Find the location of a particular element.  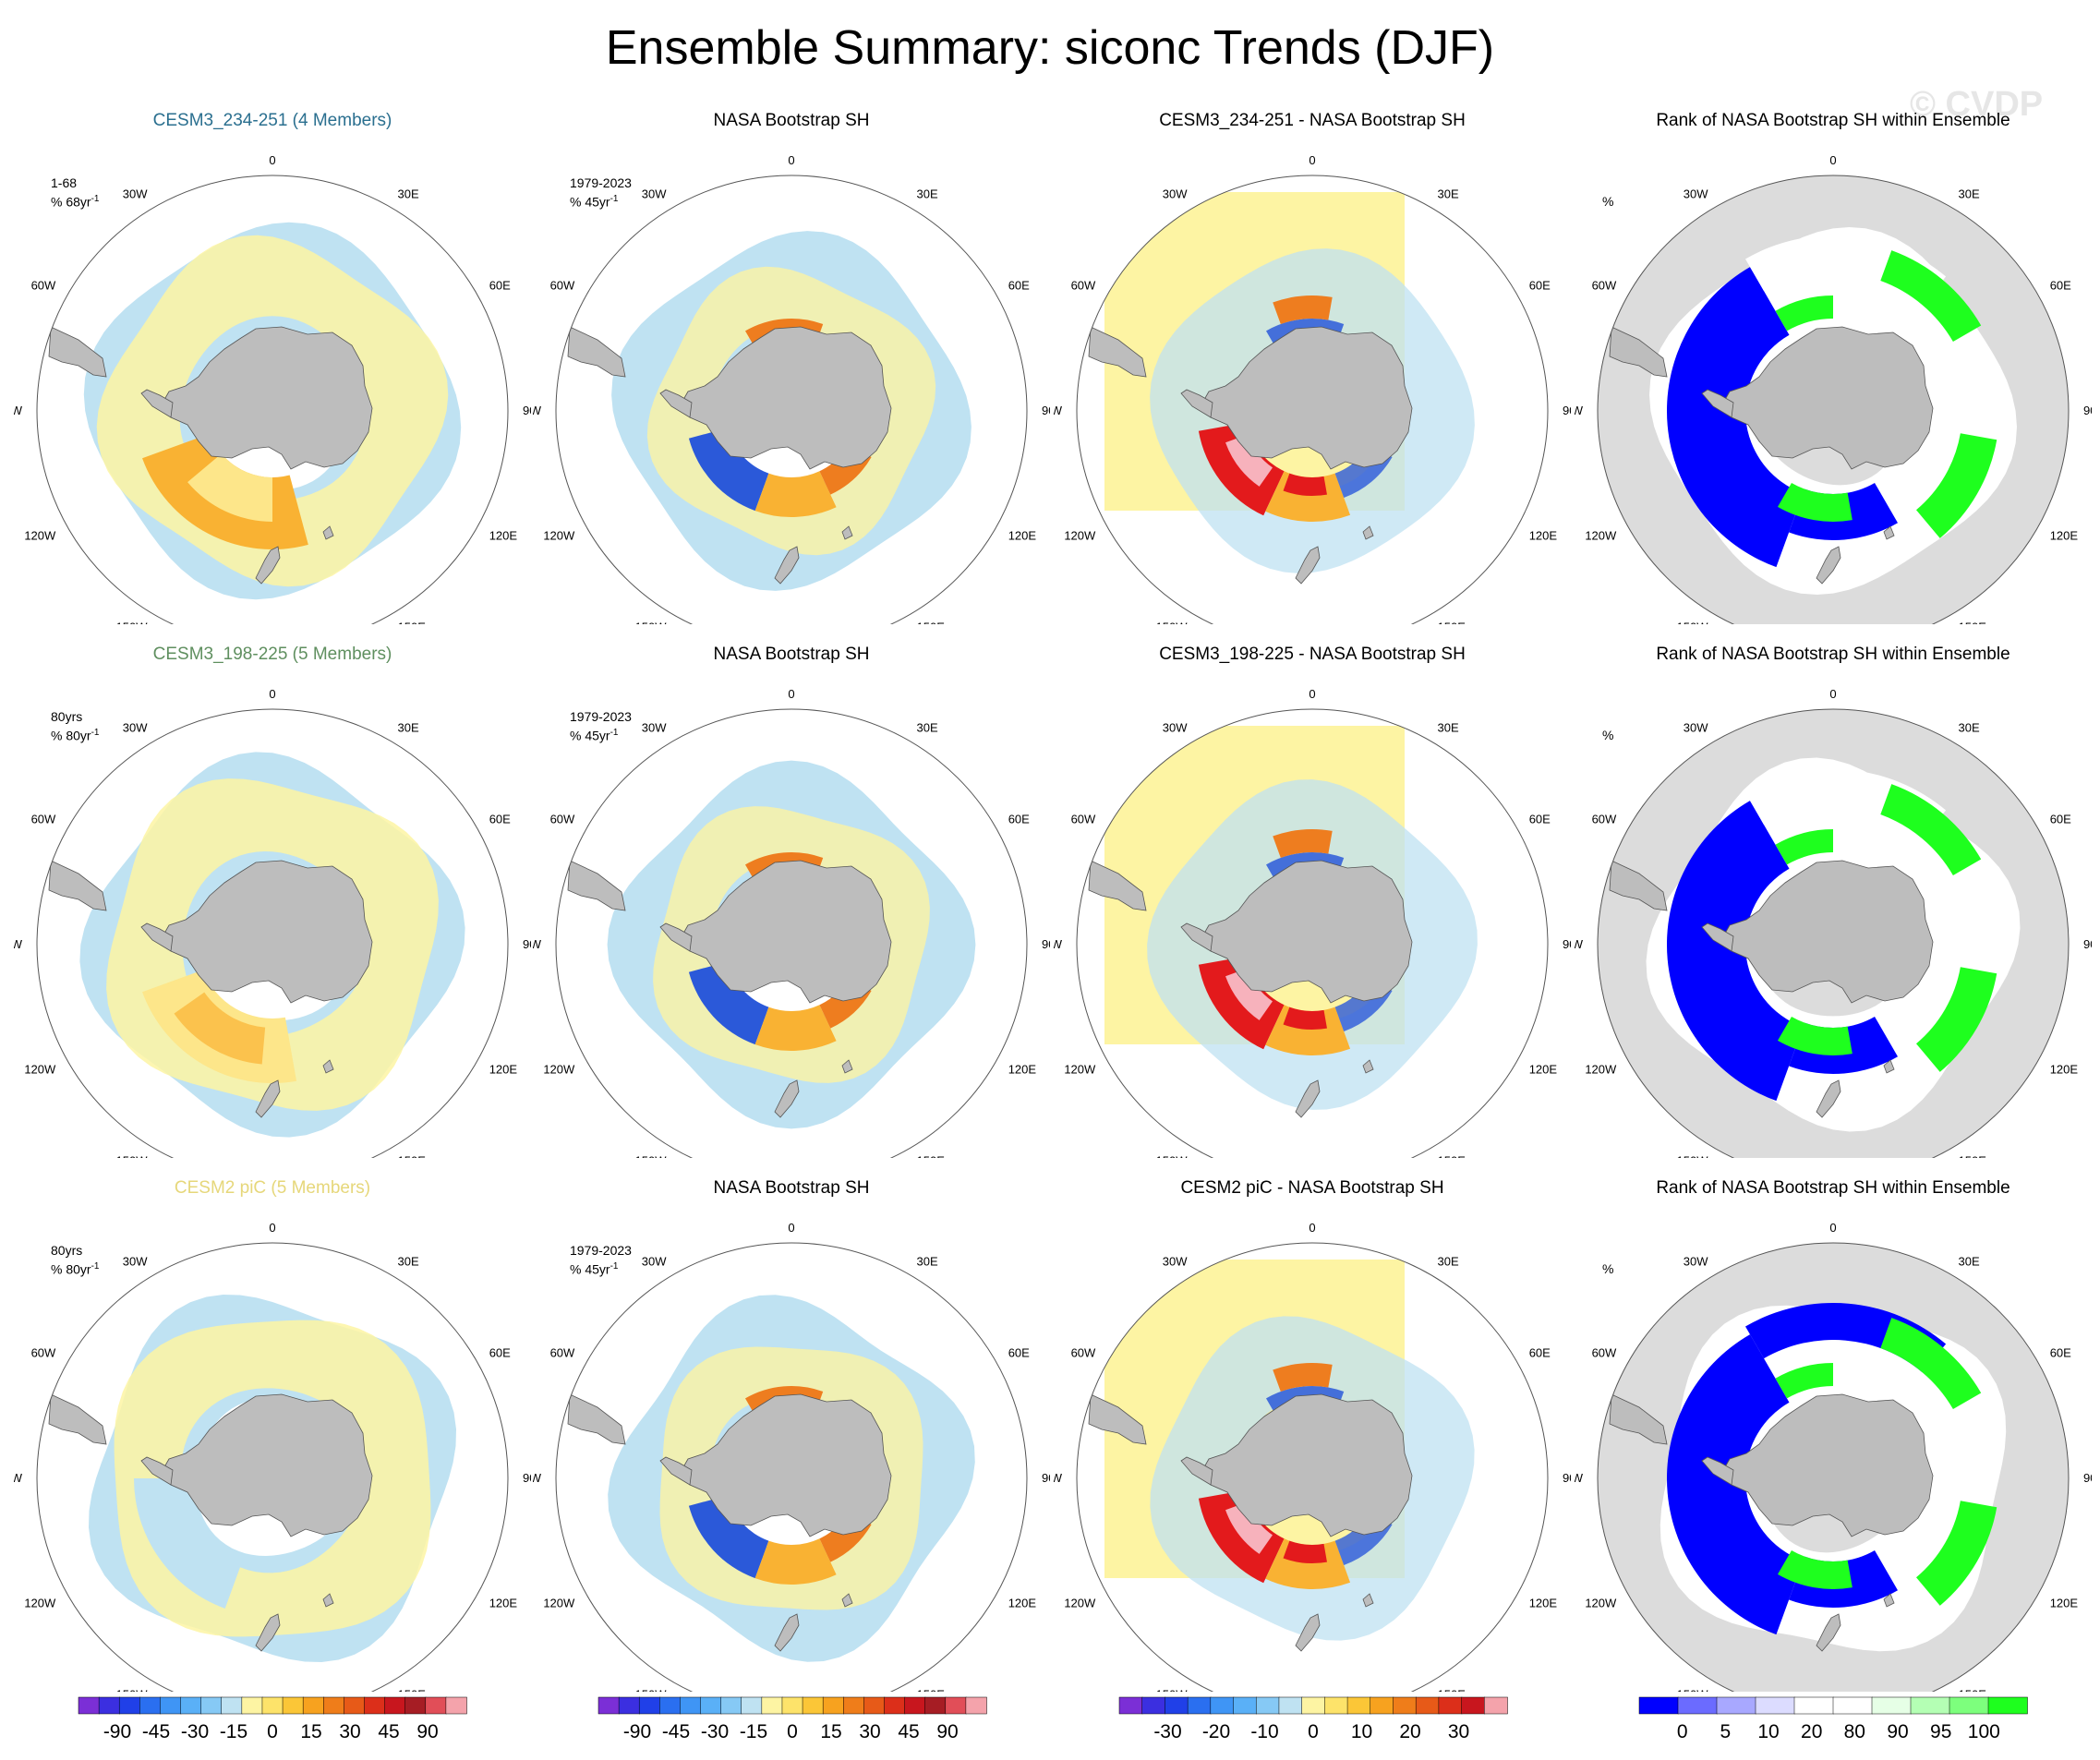

lon-label: 30E is located at coordinates (928, 727).